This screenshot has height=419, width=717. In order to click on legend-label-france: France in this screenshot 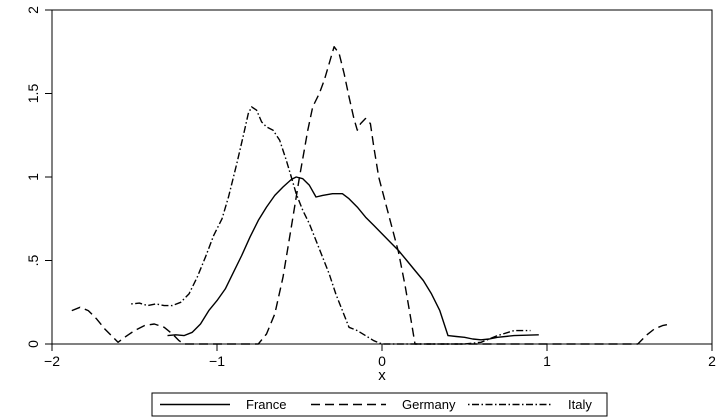, I will do `click(266, 404)`.